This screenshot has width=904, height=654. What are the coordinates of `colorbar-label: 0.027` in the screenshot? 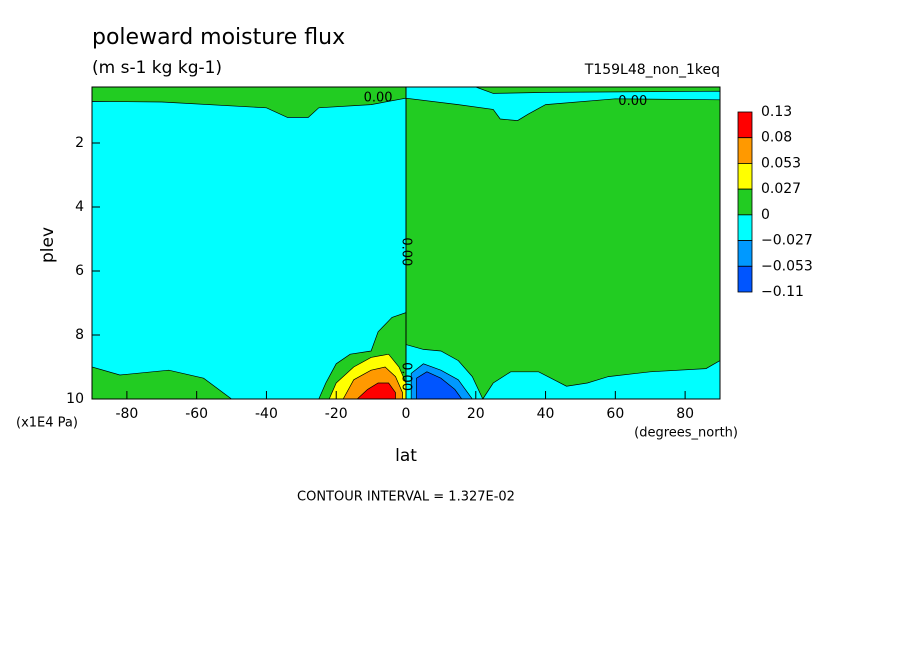 It's located at (781, 189).